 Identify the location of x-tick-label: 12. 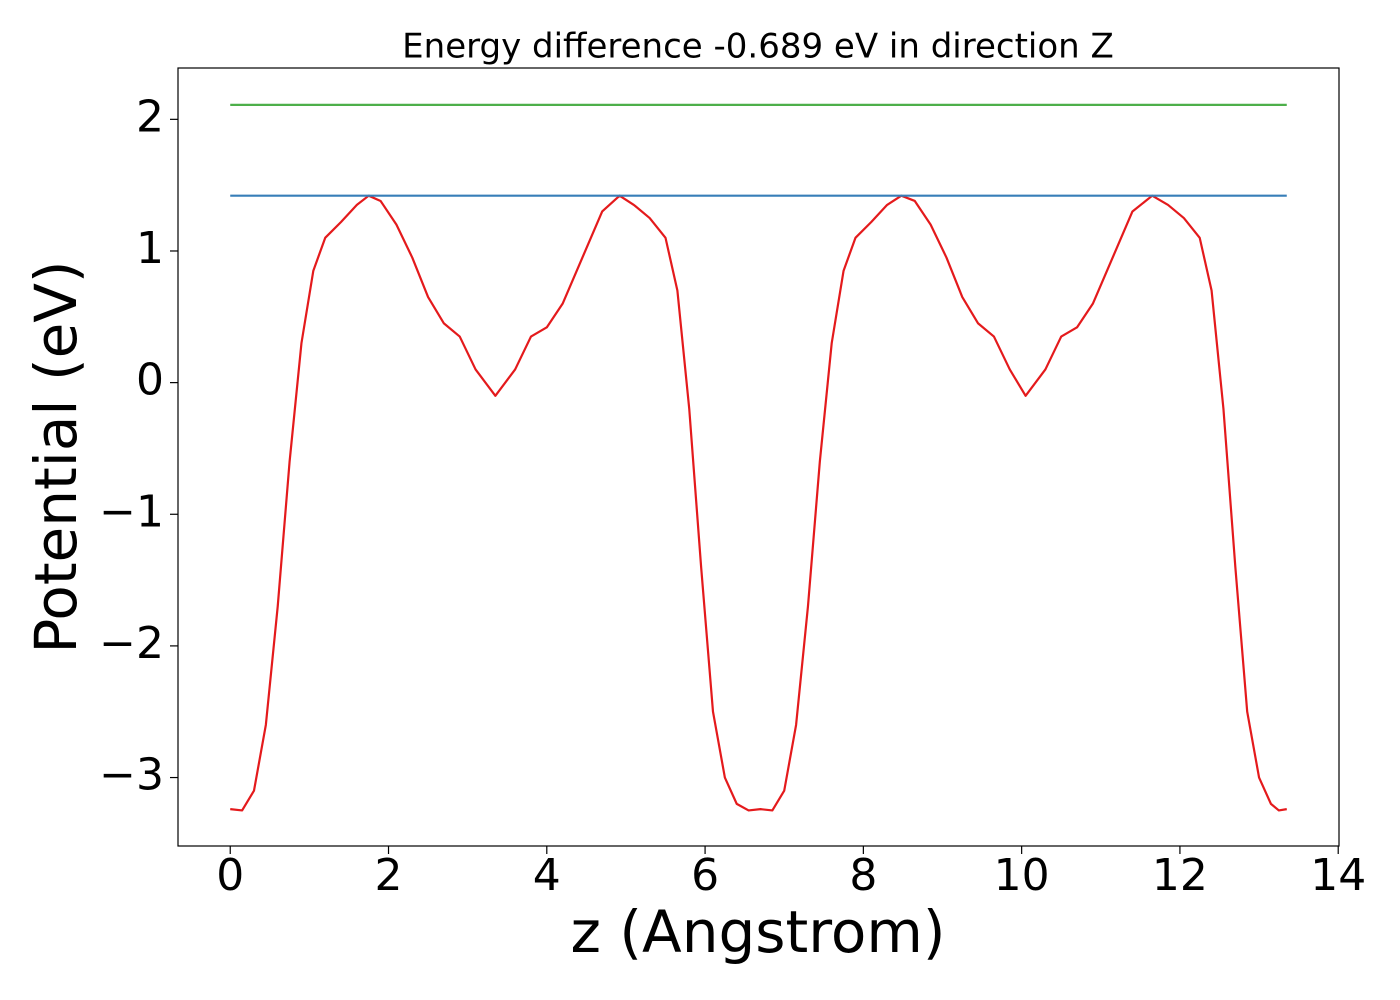
(1180, 875).